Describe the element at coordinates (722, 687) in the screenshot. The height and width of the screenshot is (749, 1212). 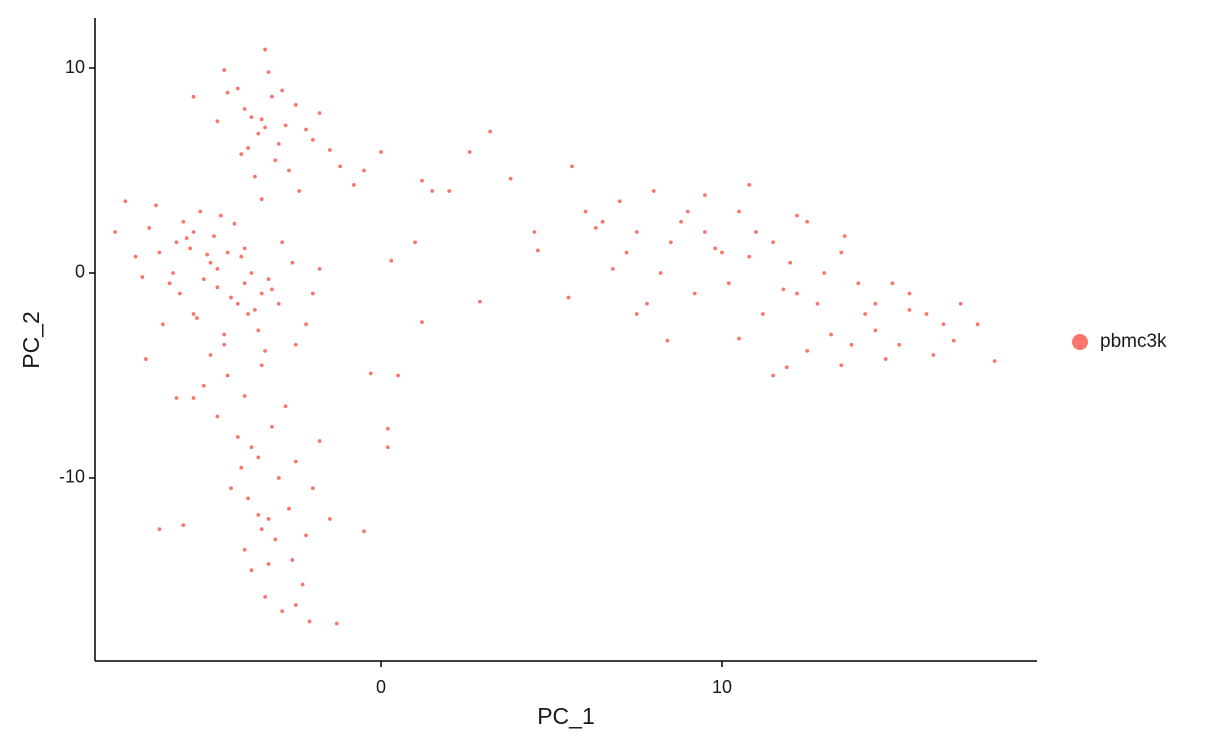
I see `x-tick-label: 10` at that location.